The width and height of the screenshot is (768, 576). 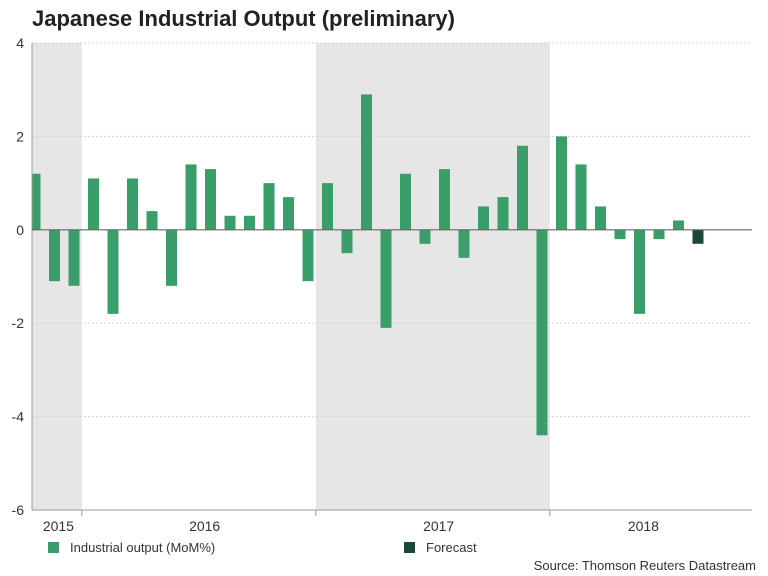 What do you see at coordinates (204, 526) in the screenshot?
I see `x-tick-label: 2016` at bounding box center [204, 526].